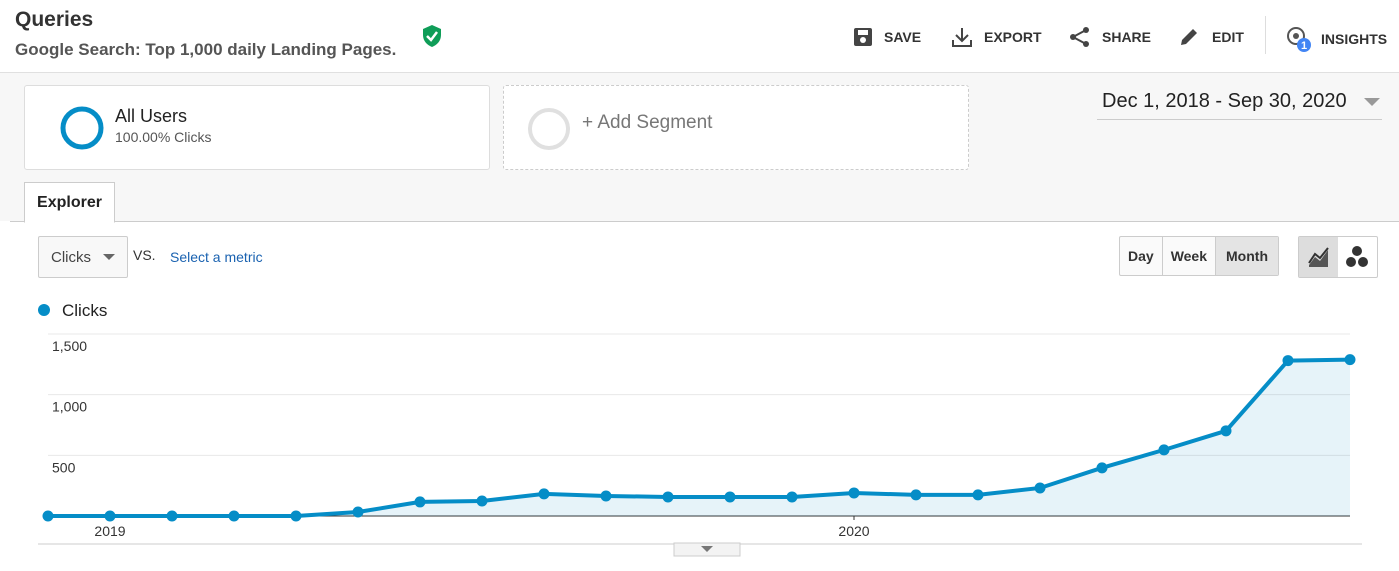 The height and width of the screenshot is (571, 1399). I want to click on week-button: Week, so click(1190, 256).